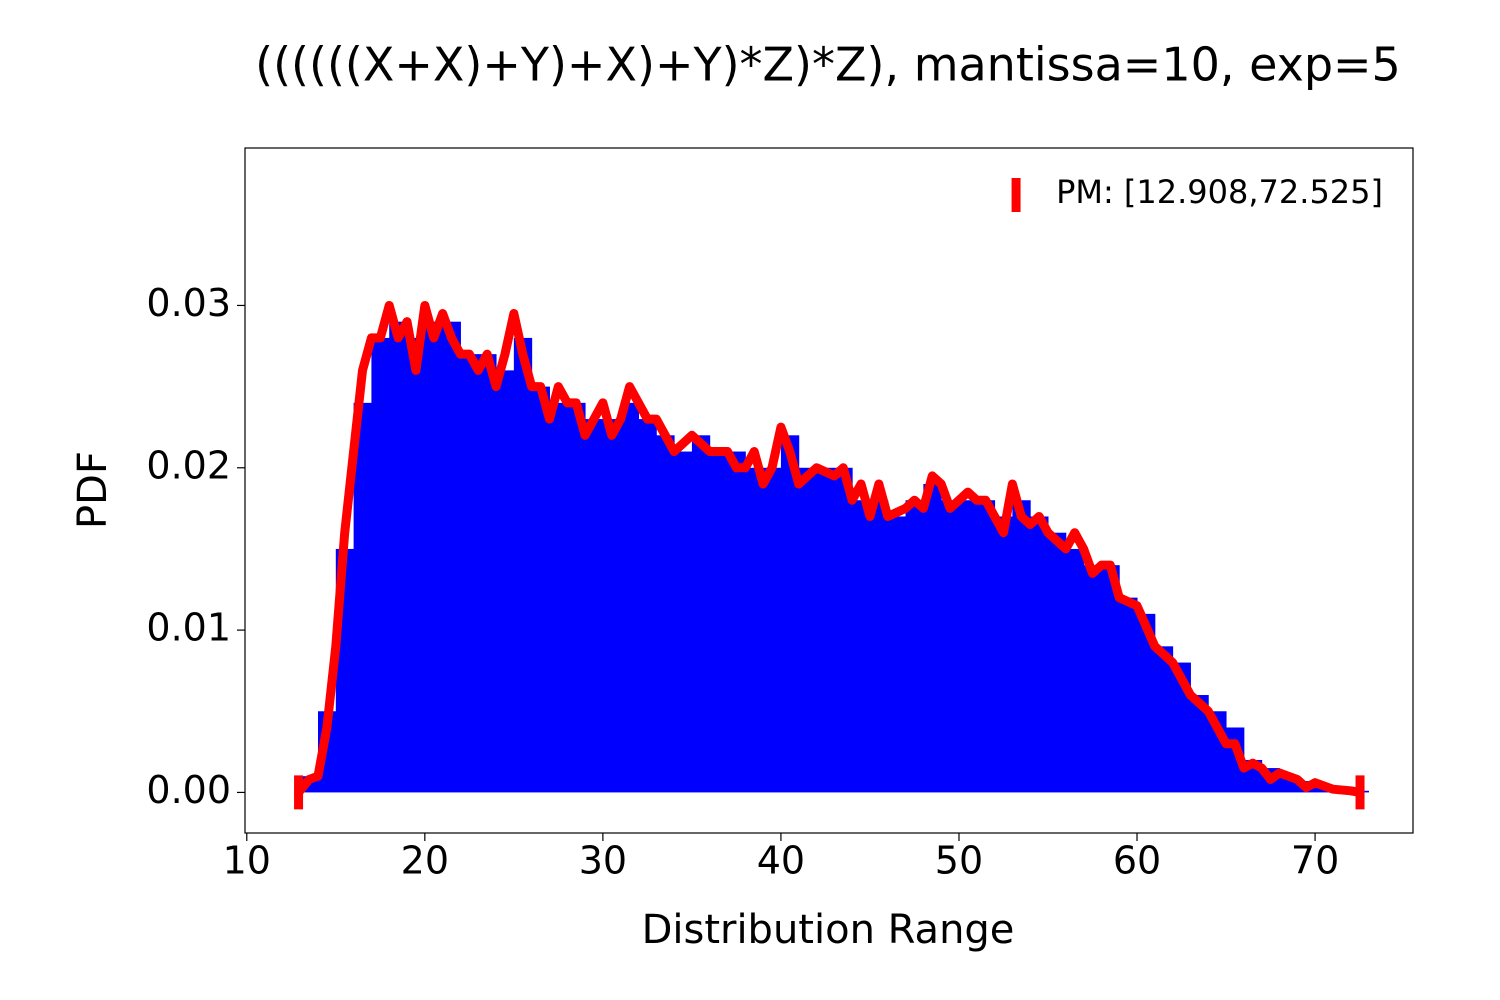  What do you see at coordinates (188, 303) in the screenshot?
I see `y-tick-label: 0.03` at bounding box center [188, 303].